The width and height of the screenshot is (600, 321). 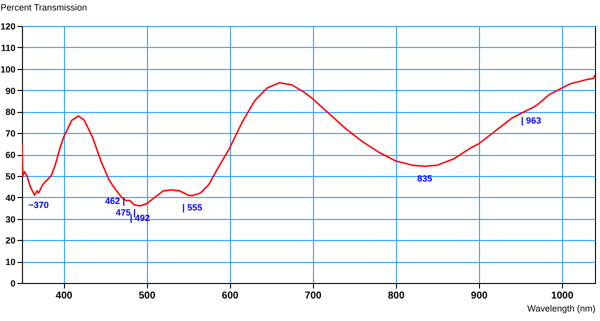 I want to click on y-tick-label: 90, so click(x=10, y=91).